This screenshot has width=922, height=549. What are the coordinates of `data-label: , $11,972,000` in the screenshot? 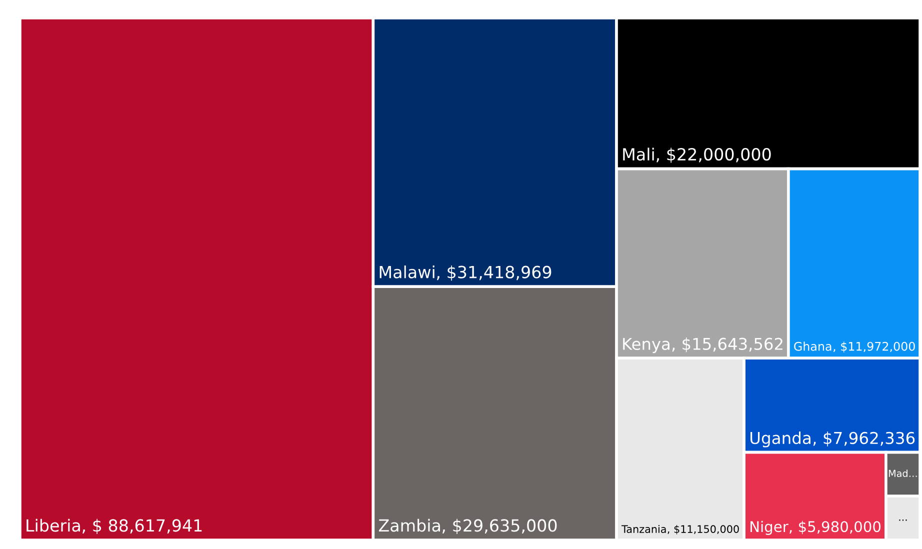 It's located at (874, 347).